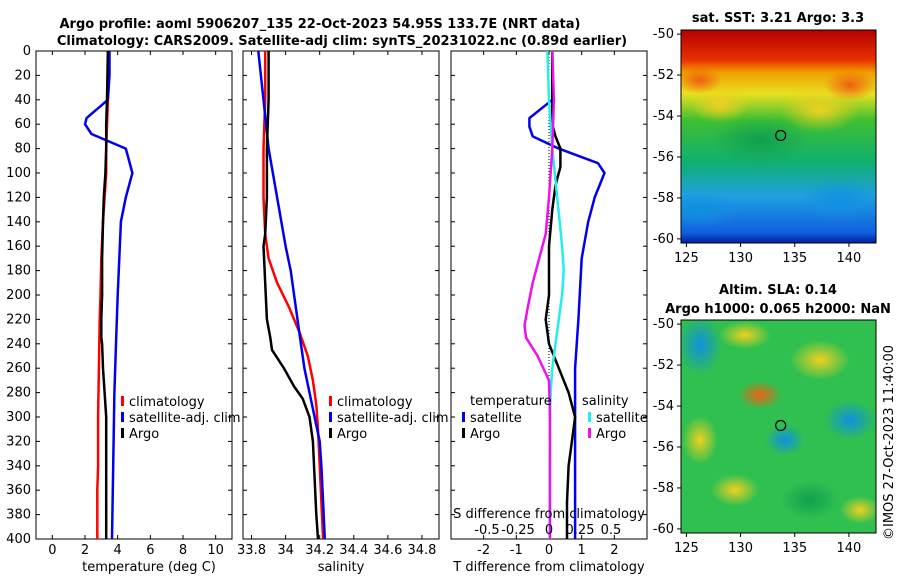  I want to click on y-tick-label: 400, so click(18, 539).